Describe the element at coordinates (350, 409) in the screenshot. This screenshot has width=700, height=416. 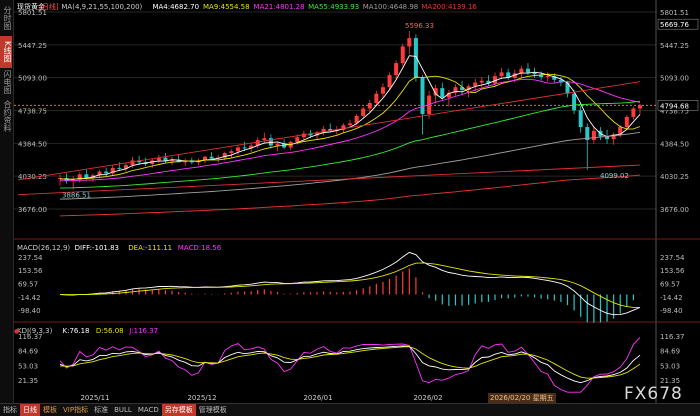
I see `bottom-toolbar: 指标 日线 模板 VIP指标 标准 BULL MACD 另存模板 管理模板` at that location.